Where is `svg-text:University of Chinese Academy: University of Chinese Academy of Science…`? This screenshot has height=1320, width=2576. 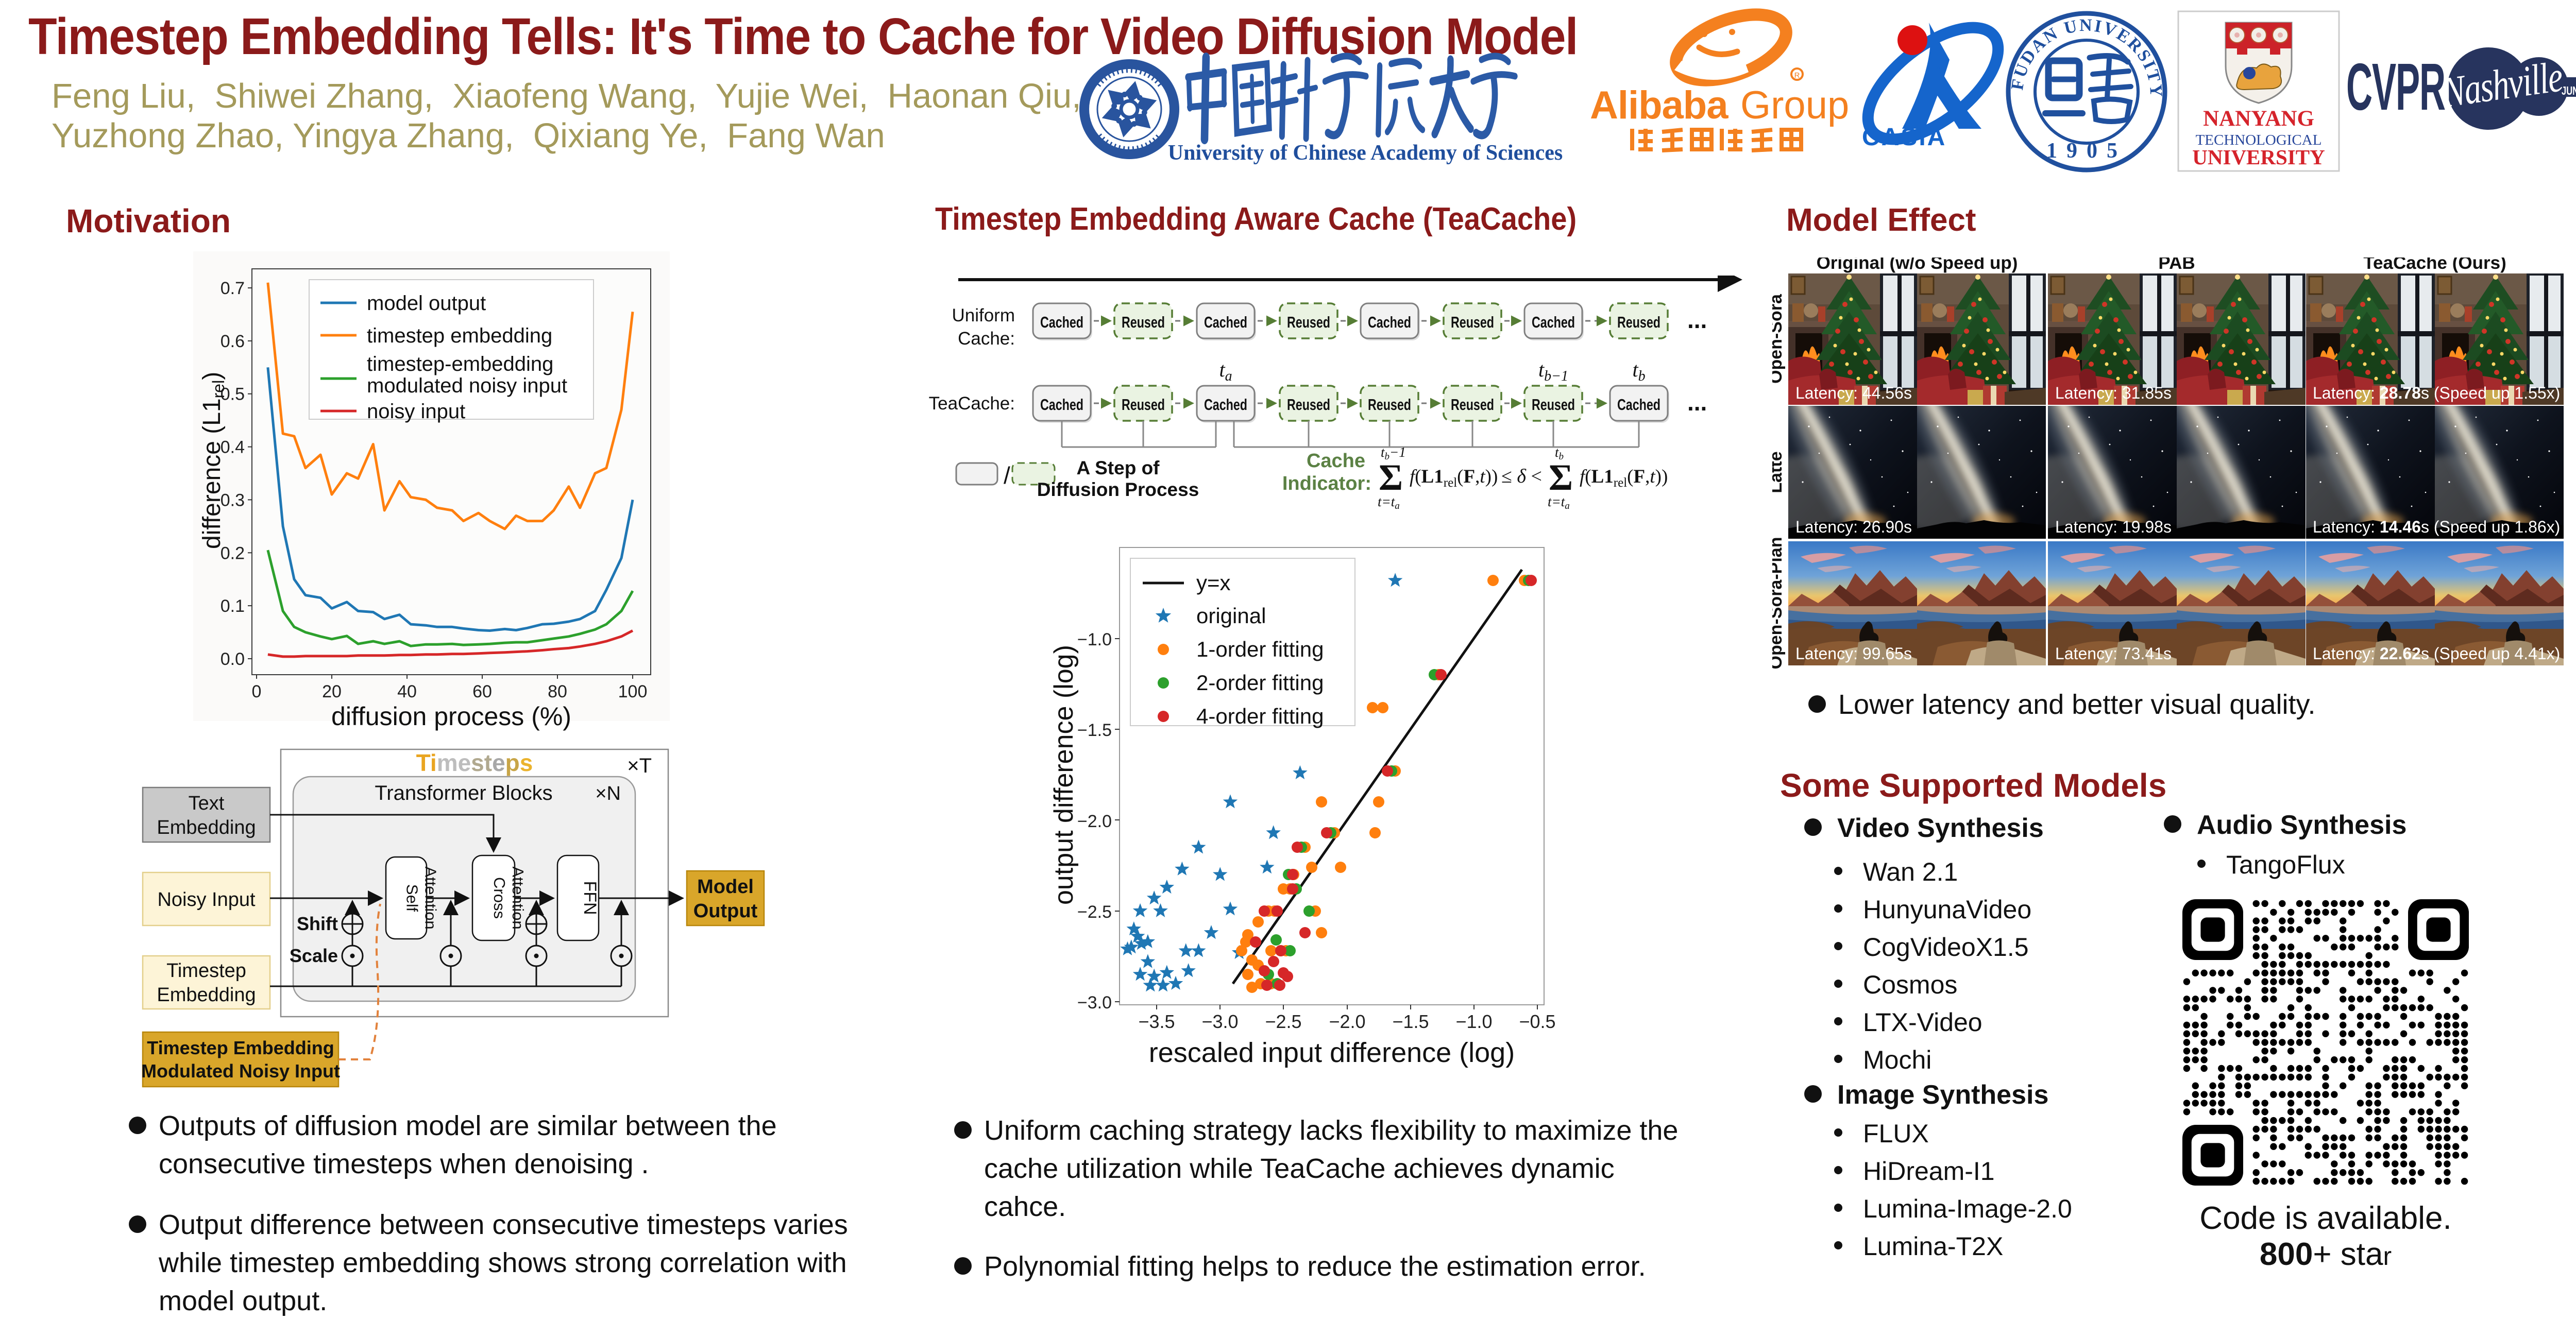
svg-text:University of Chinese Academy: University of Chinese Academy of Science… is located at coordinates (1365, 153).